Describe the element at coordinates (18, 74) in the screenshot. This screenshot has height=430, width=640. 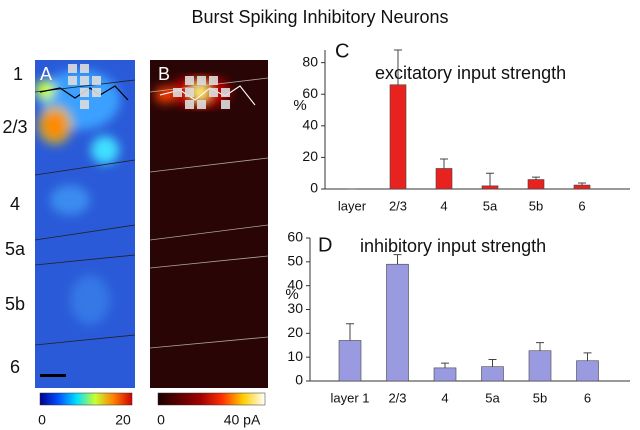
I see `layer-label: 1` at that location.